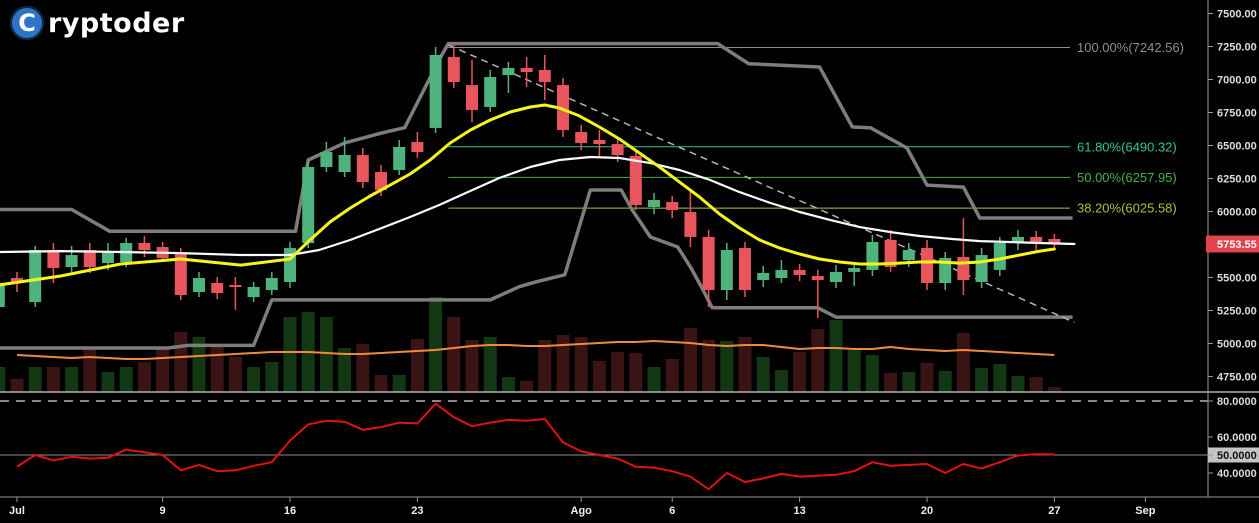 This screenshot has width=1259, height=523. Describe the element at coordinates (535, 350) in the screenshot. I see `volume-ma-line` at that location.